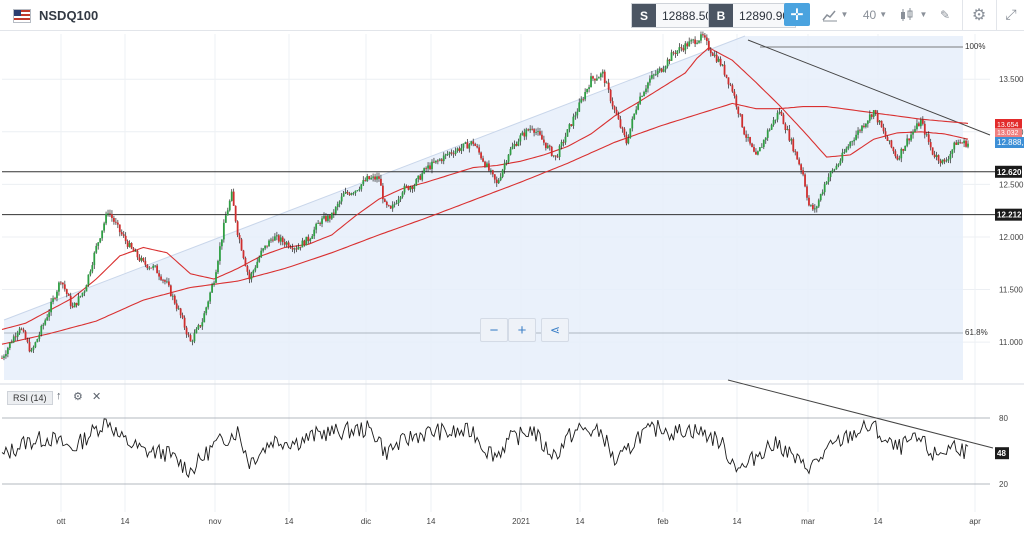 The width and height of the screenshot is (1024, 536). What do you see at coordinates (1011, 184) in the screenshot?
I see `y-tick-label: 12.500` at bounding box center [1011, 184].